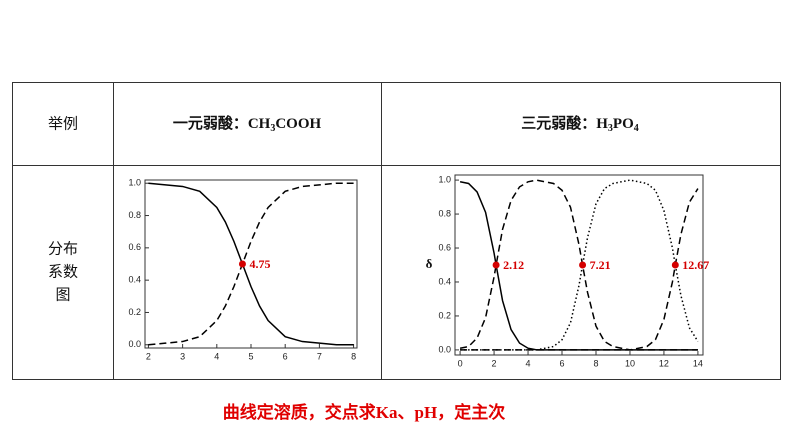  What do you see at coordinates (63, 248) in the screenshot?
I see `row-label: 分布` at bounding box center [63, 248].